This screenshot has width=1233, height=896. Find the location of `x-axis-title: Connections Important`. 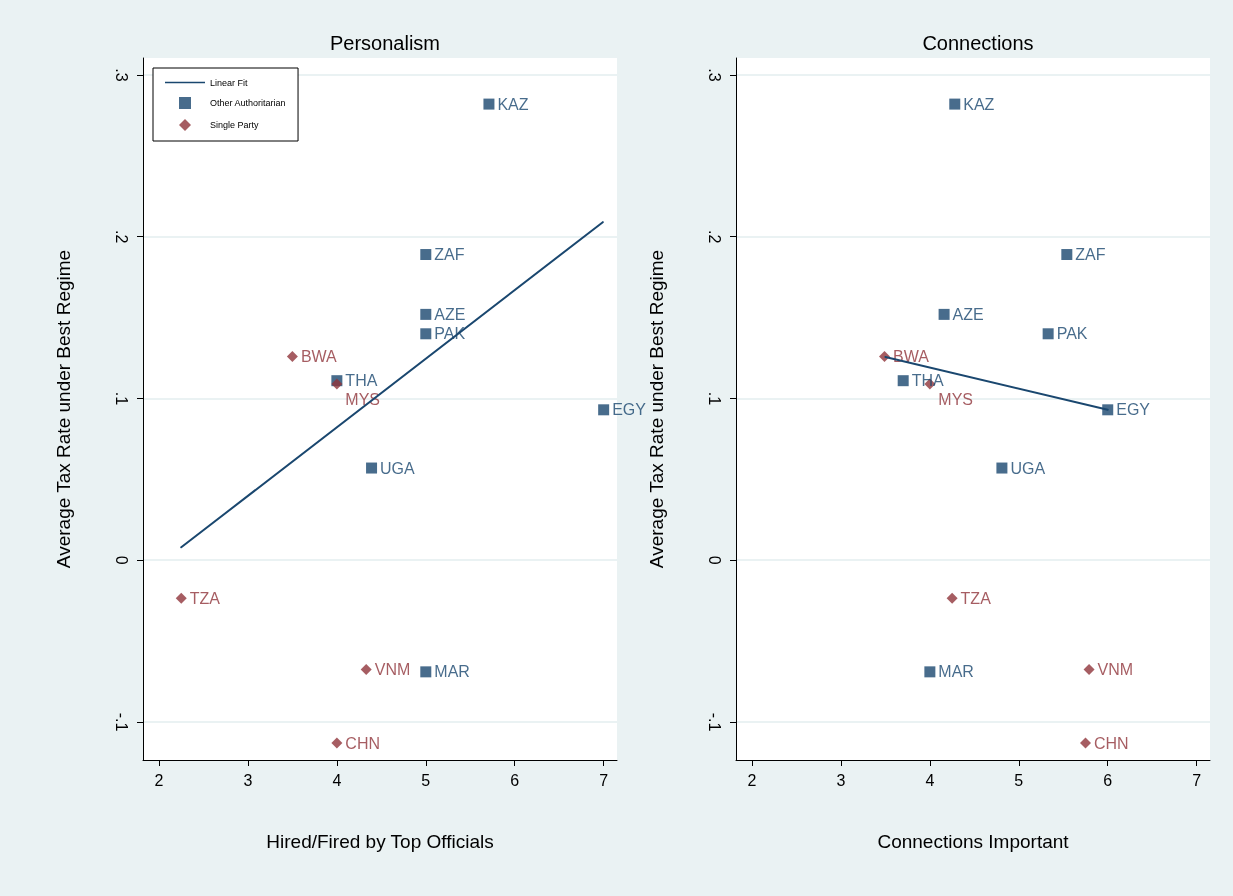

x-axis-title: Connections Important is located at coordinates (973, 841).